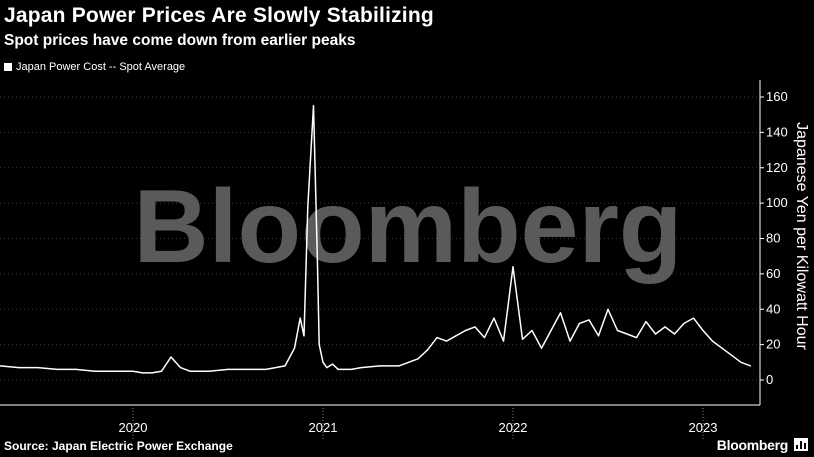  Describe the element at coordinates (777, 131) in the screenshot. I see `y-tick-label: 140` at that location.